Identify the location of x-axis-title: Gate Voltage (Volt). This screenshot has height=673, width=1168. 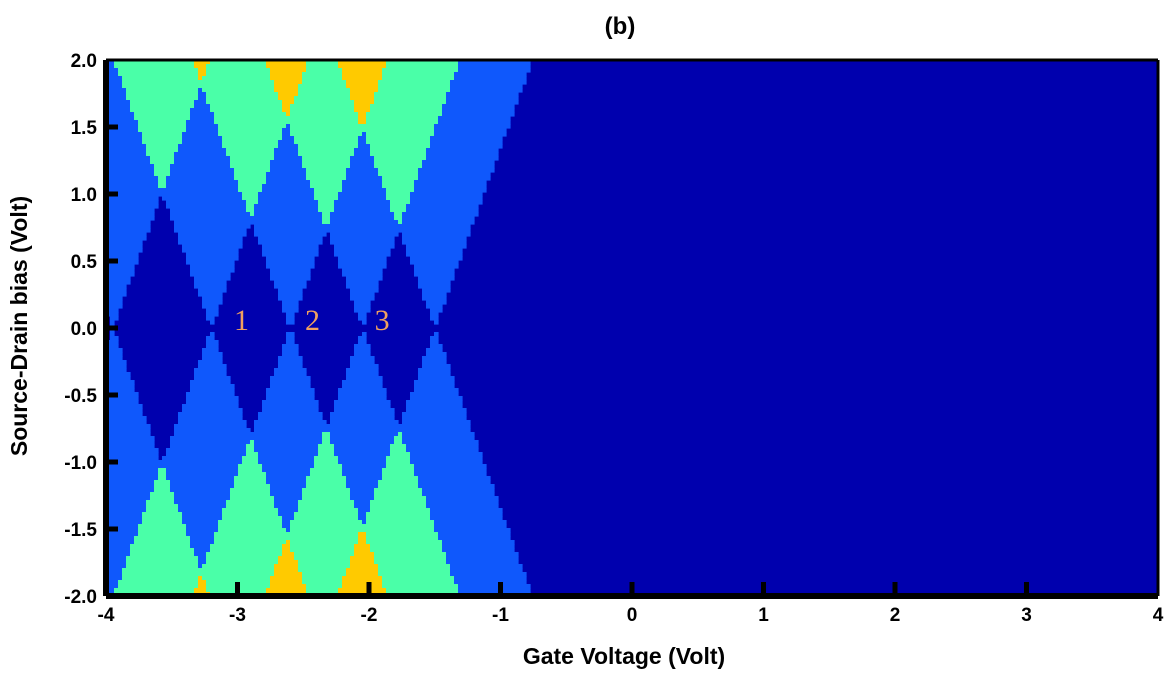
(624, 656).